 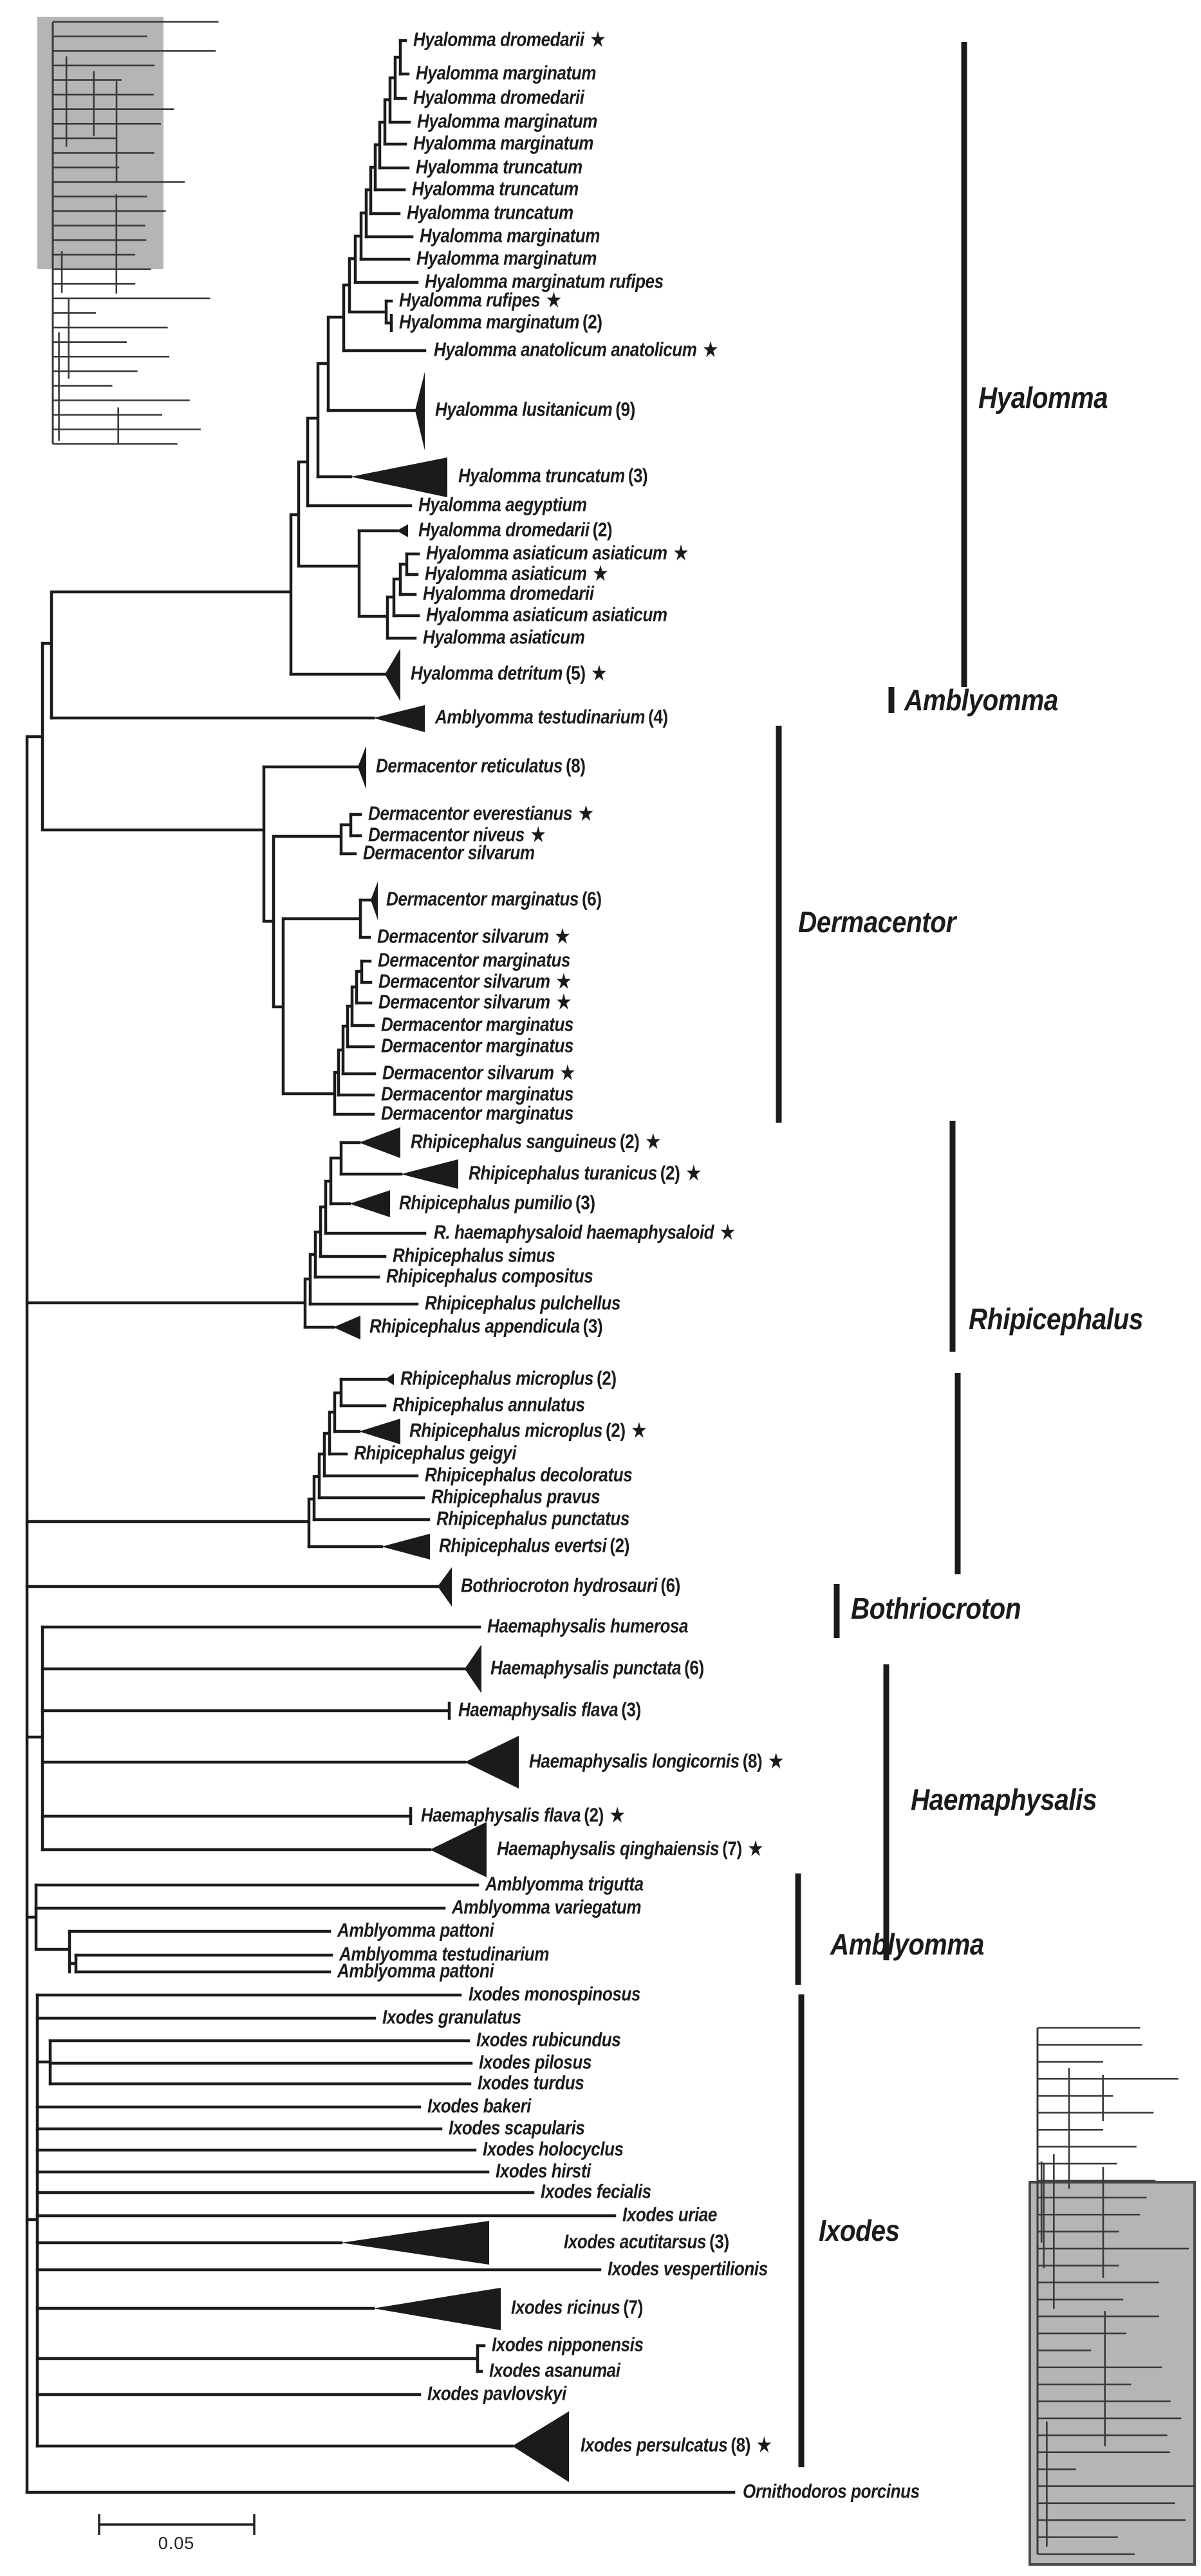 What do you see at coordinates (503, 504) in the screenshot?
I see `species-name: Hyalomma aegyptium` at bounding box center [503, 504].